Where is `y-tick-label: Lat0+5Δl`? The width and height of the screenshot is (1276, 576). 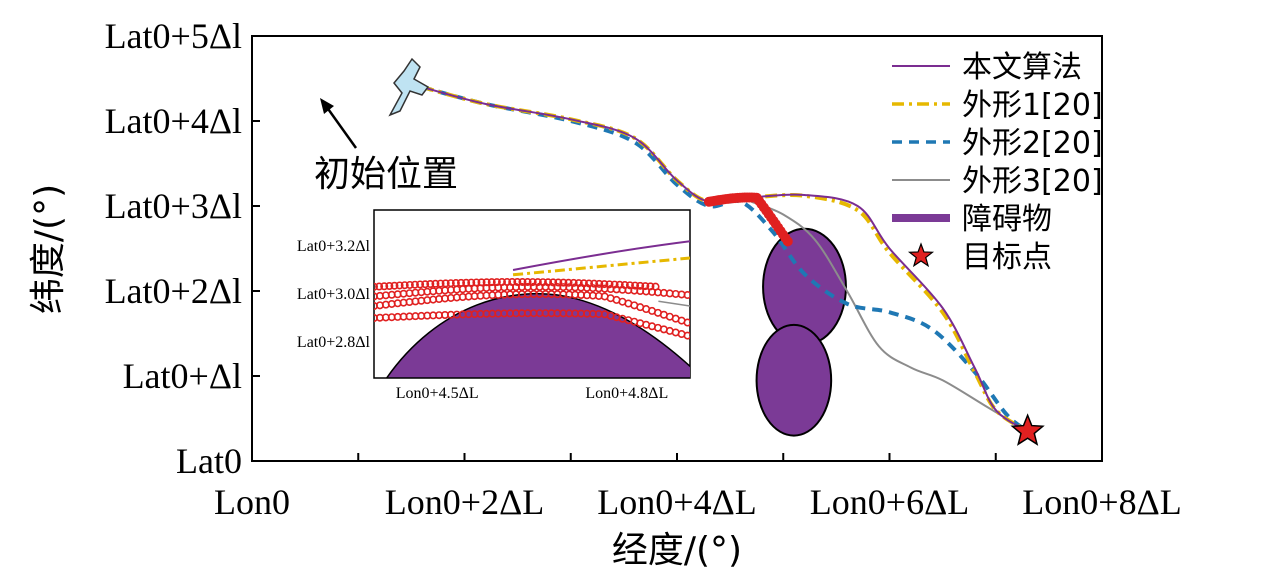 y-tick-label: Lat0+5Δl is located at coordinates (173, 36).